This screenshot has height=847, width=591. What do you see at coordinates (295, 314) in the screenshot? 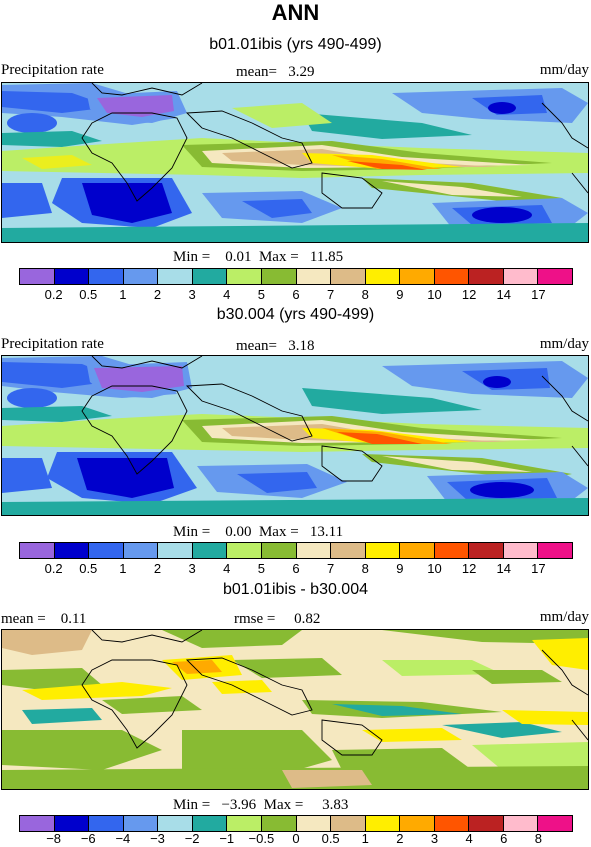
I see `panel2-subtitle: b30.004 (yrs 490-499)` at bounding box center [295, 314].